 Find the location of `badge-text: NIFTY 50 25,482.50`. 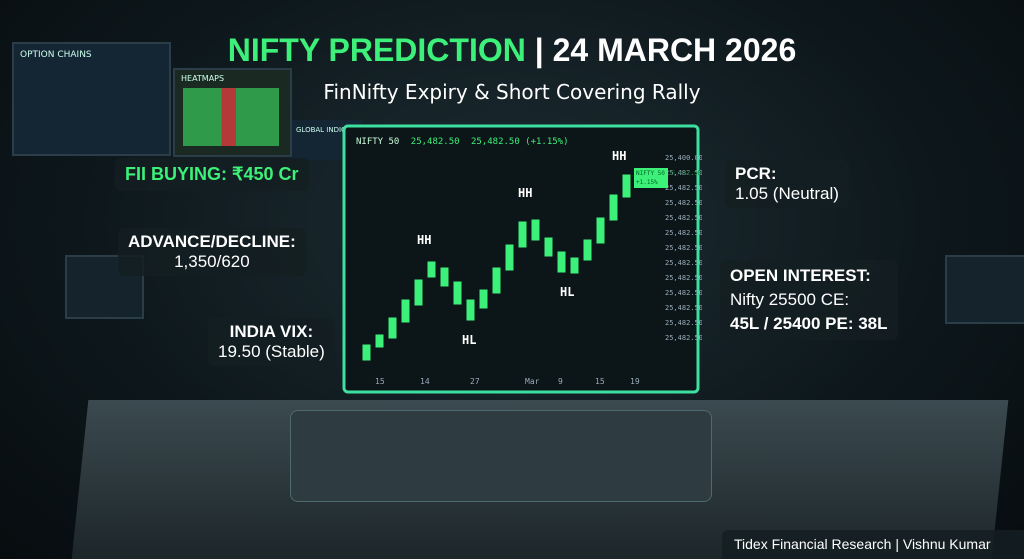

badge-text: NIFTY 50 25,482.50 is located at coordinates (668, 173).